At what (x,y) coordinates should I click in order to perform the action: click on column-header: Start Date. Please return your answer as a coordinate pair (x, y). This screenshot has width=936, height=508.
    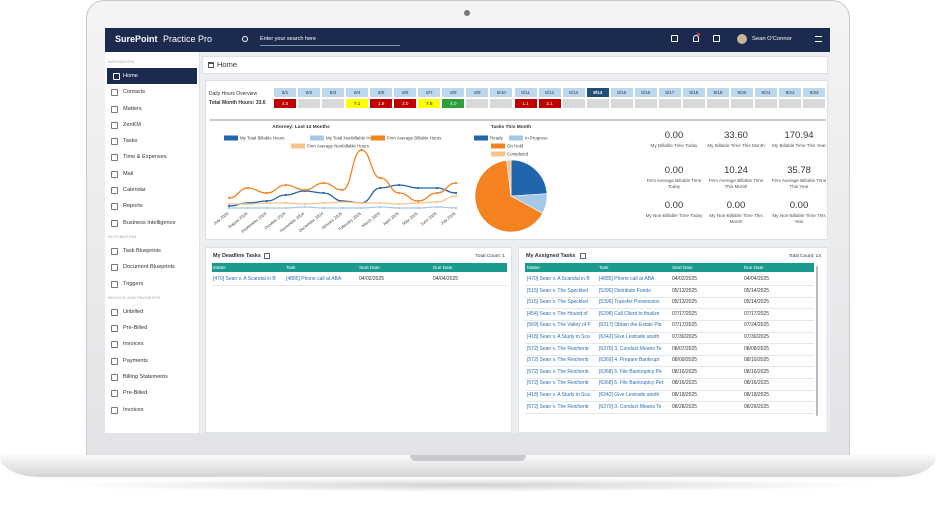
    Looking at the image, I should click on (682, 267).